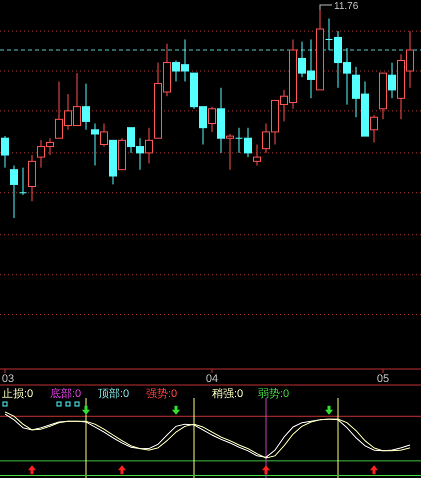  What do you see at coordinates (18, 393) in the screenshot?
I see `text: 止损:0` at bounding box center [18, 393].